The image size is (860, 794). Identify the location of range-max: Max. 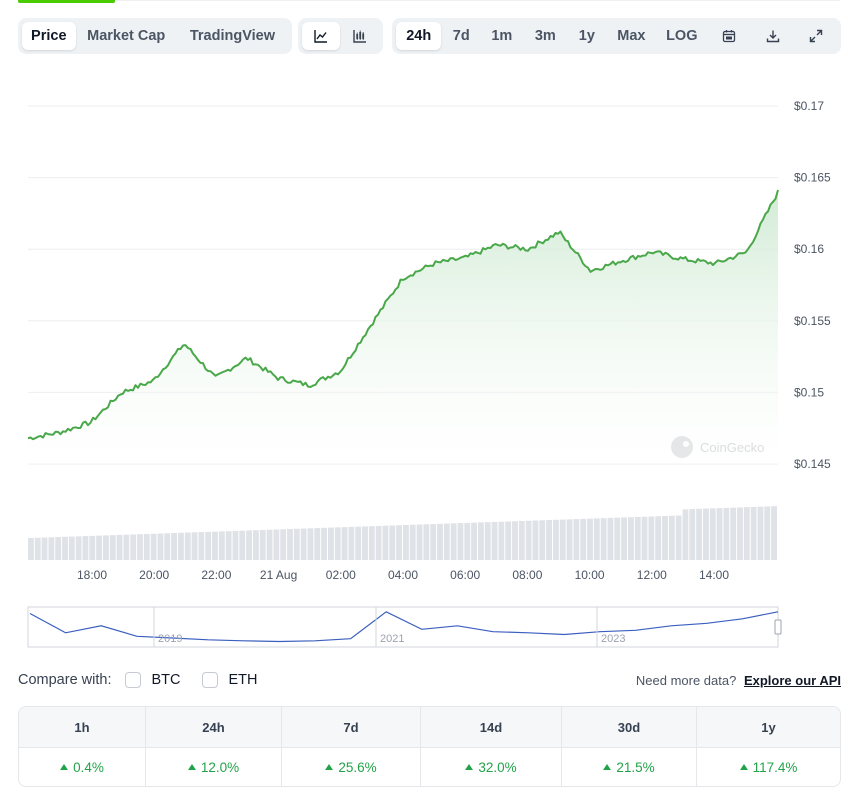
(631, 36).